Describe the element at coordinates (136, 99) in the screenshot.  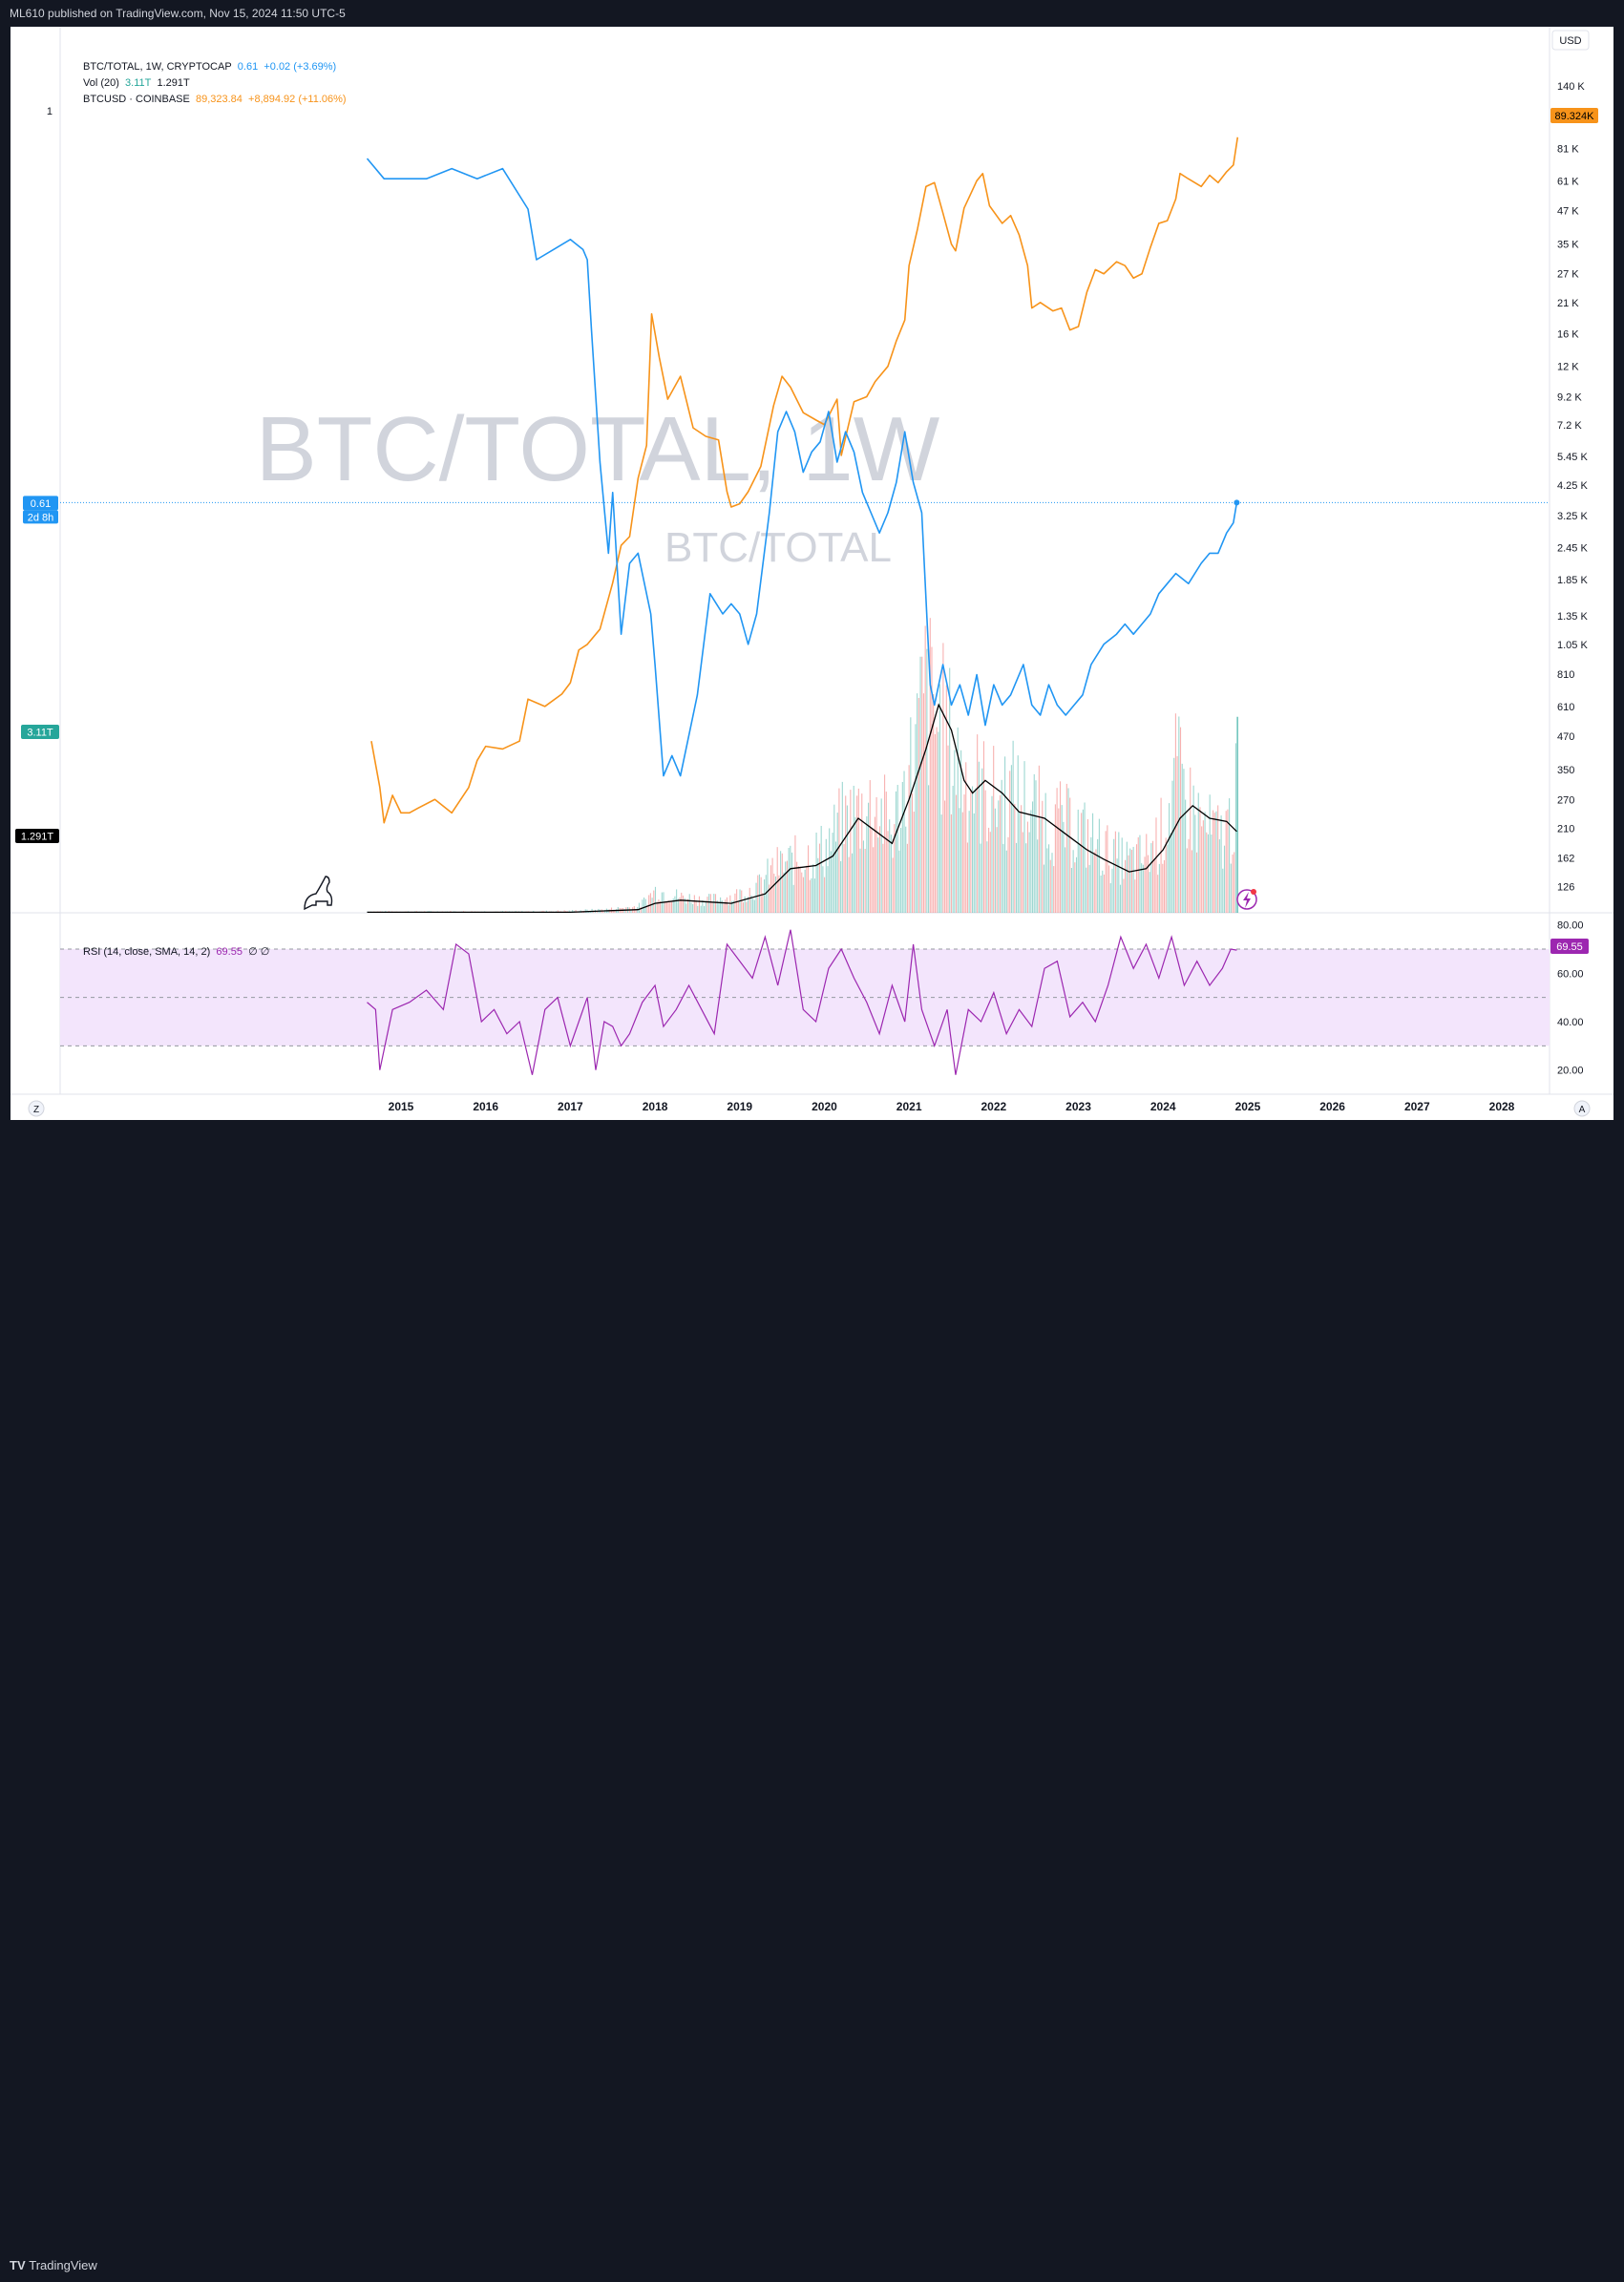
I see `legend-btcusd-symbol: BTCUSD · COINBASE` at that location.